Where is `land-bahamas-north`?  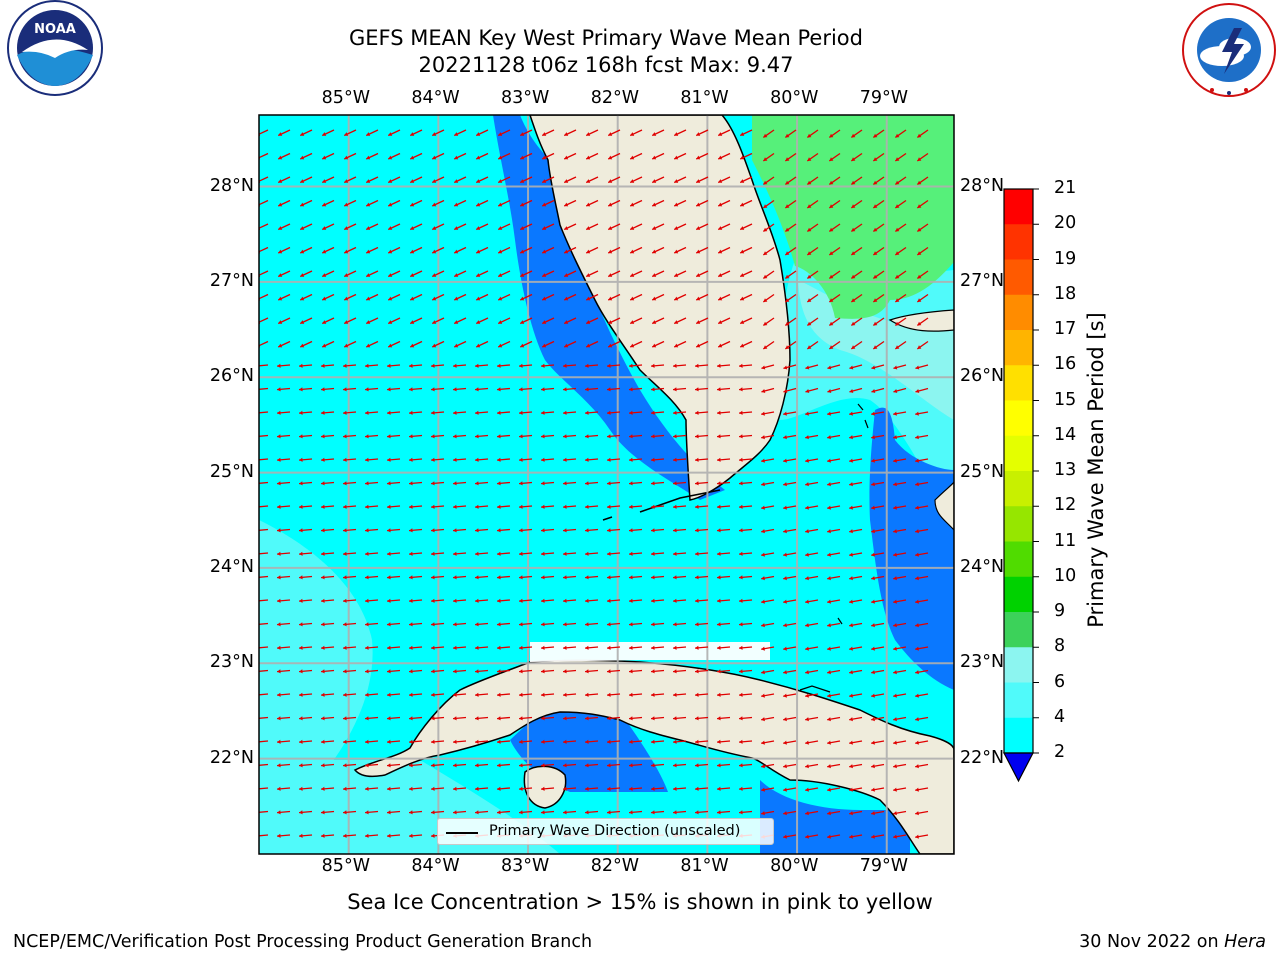 land-bahamas-north is located at coordinates (921, 320).